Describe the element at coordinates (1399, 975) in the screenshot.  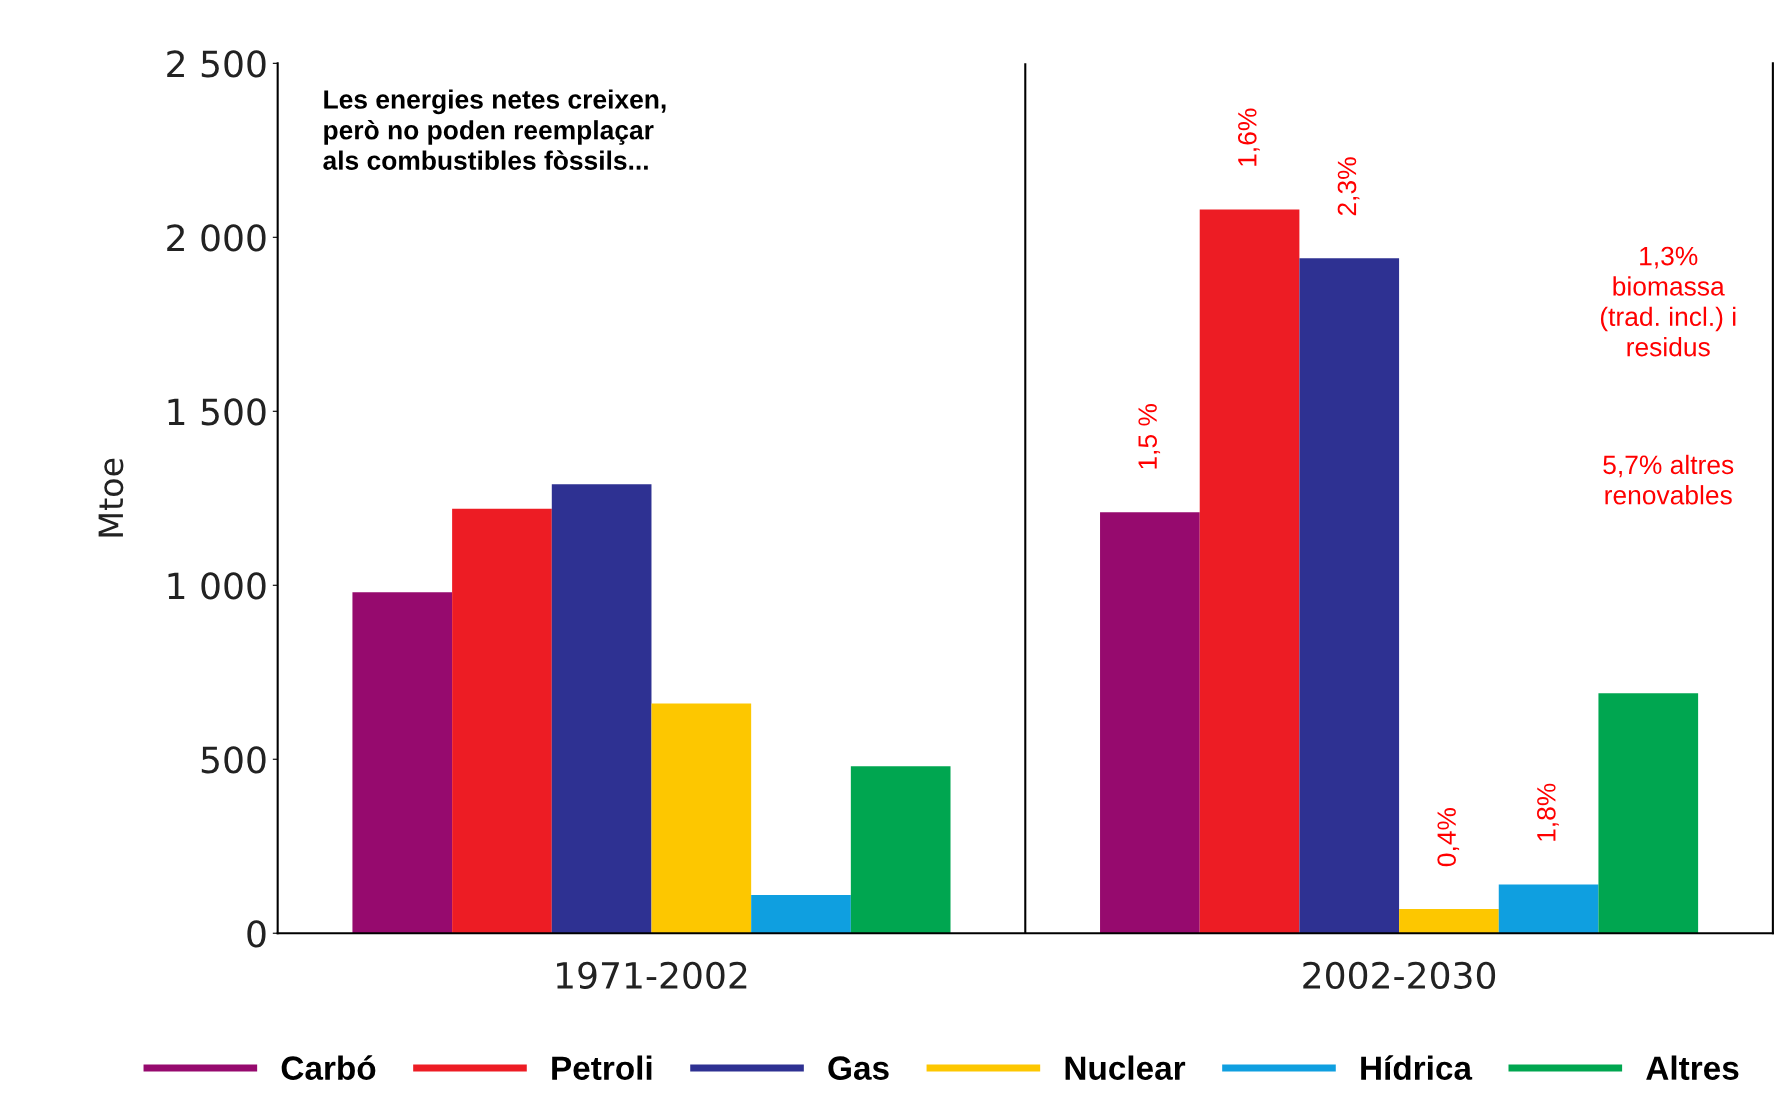
I see `x-tick-label: 2002-2030` at that location.